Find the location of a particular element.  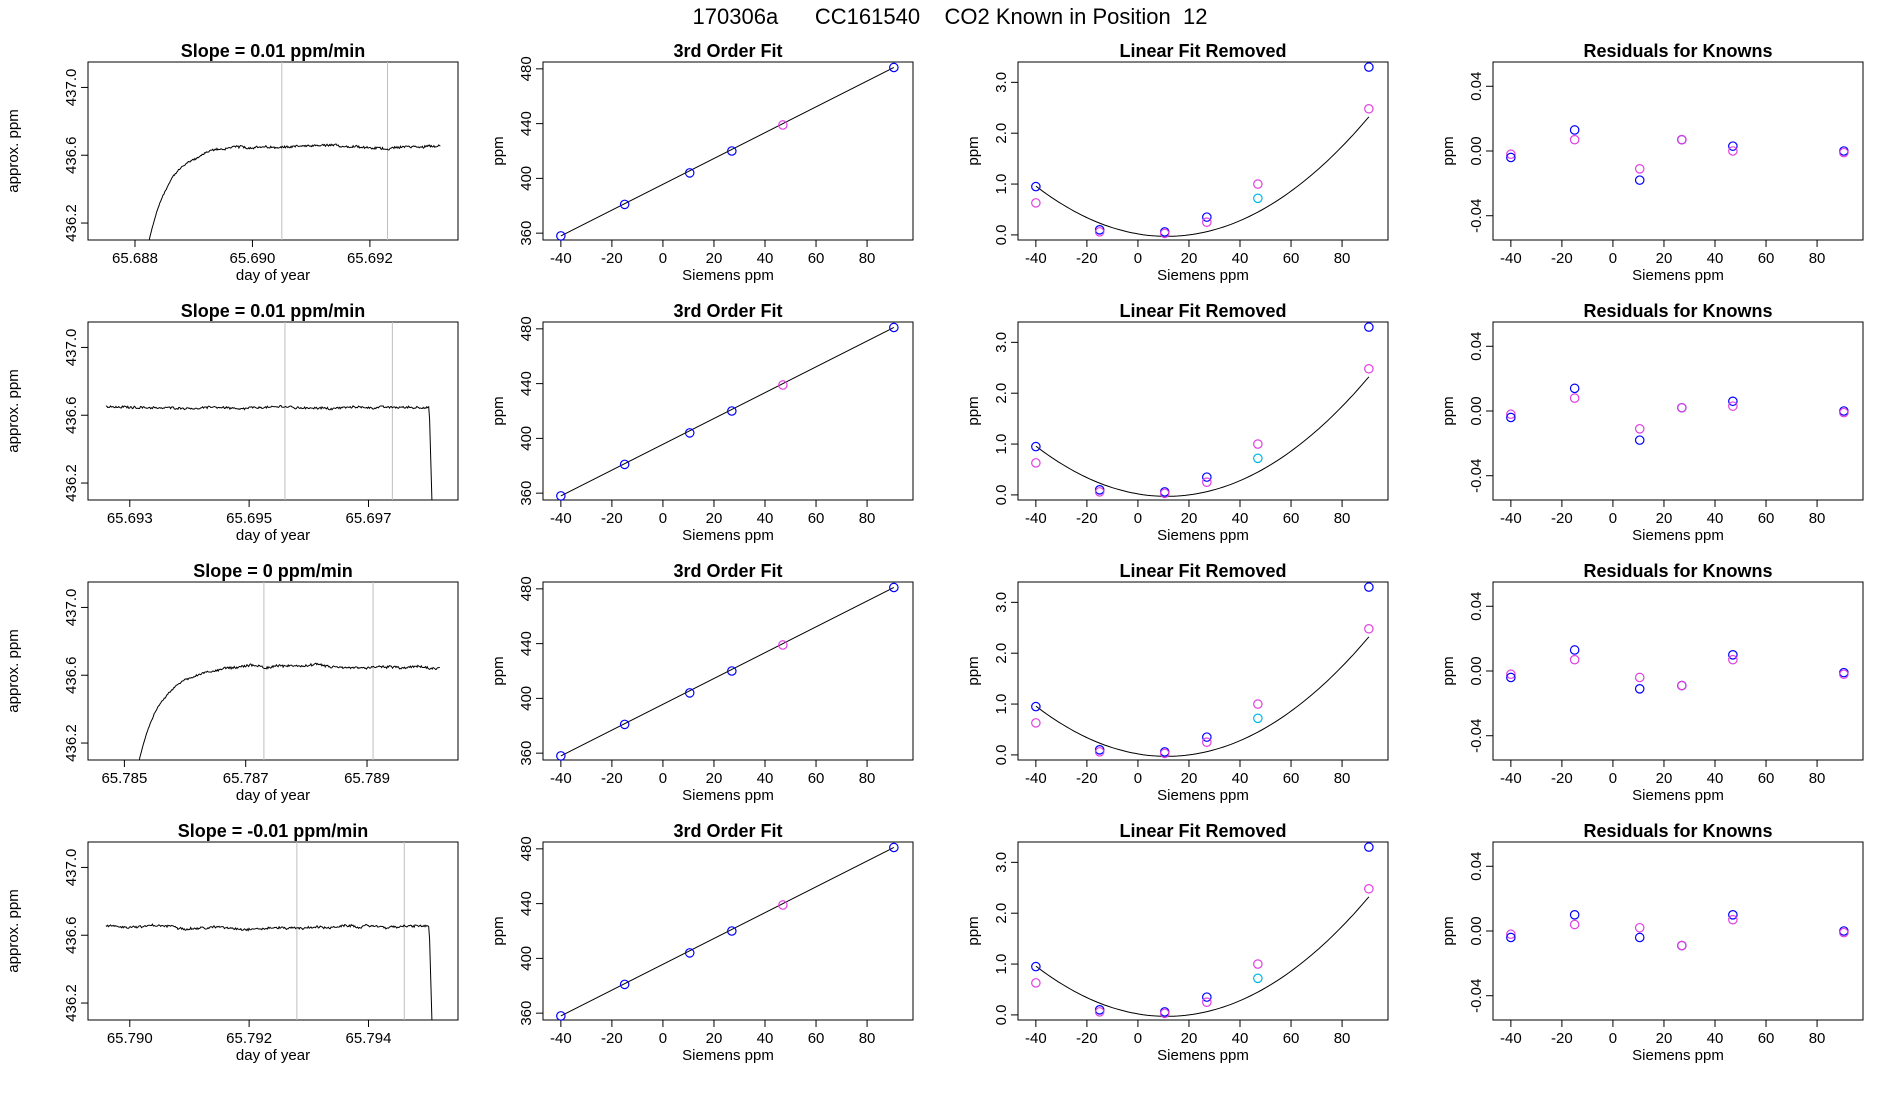

fit-curve is located at coordinates (1202, 696).